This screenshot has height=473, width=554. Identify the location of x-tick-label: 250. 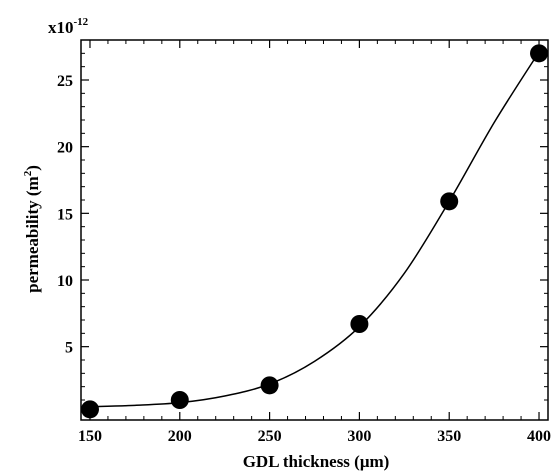
(270, 436).